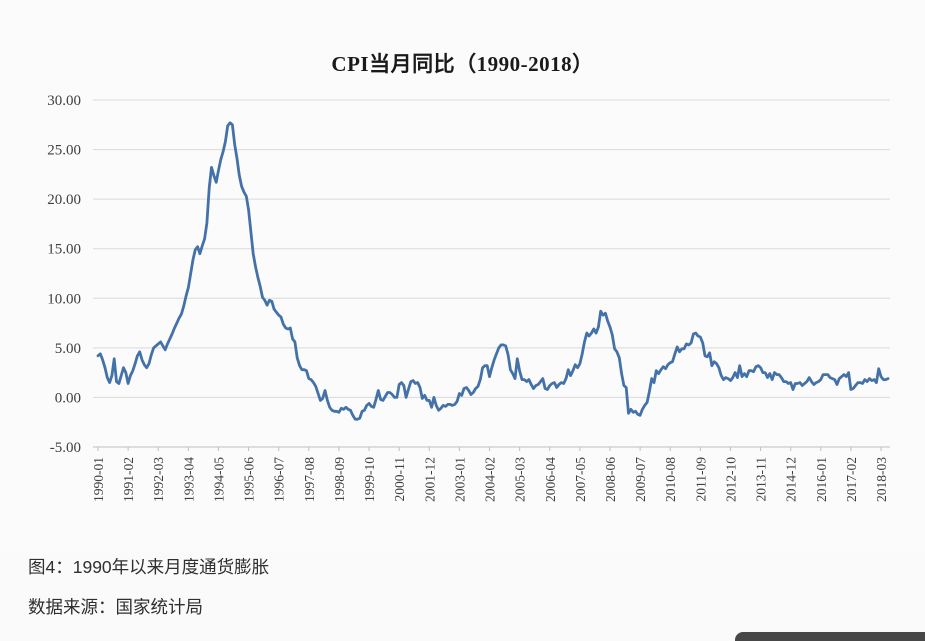  Describe the element at coordinates (128, 479) in the screenshot. I see `x-axis-tick-label: 1991-02` at that location.